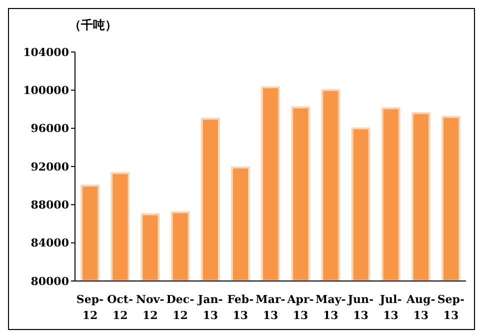 The width and height of the screenshot is (481, 336). Describe the element at coordinates (46, 91) in the screenshot. I see `y-tick-label: 100000` at that location.